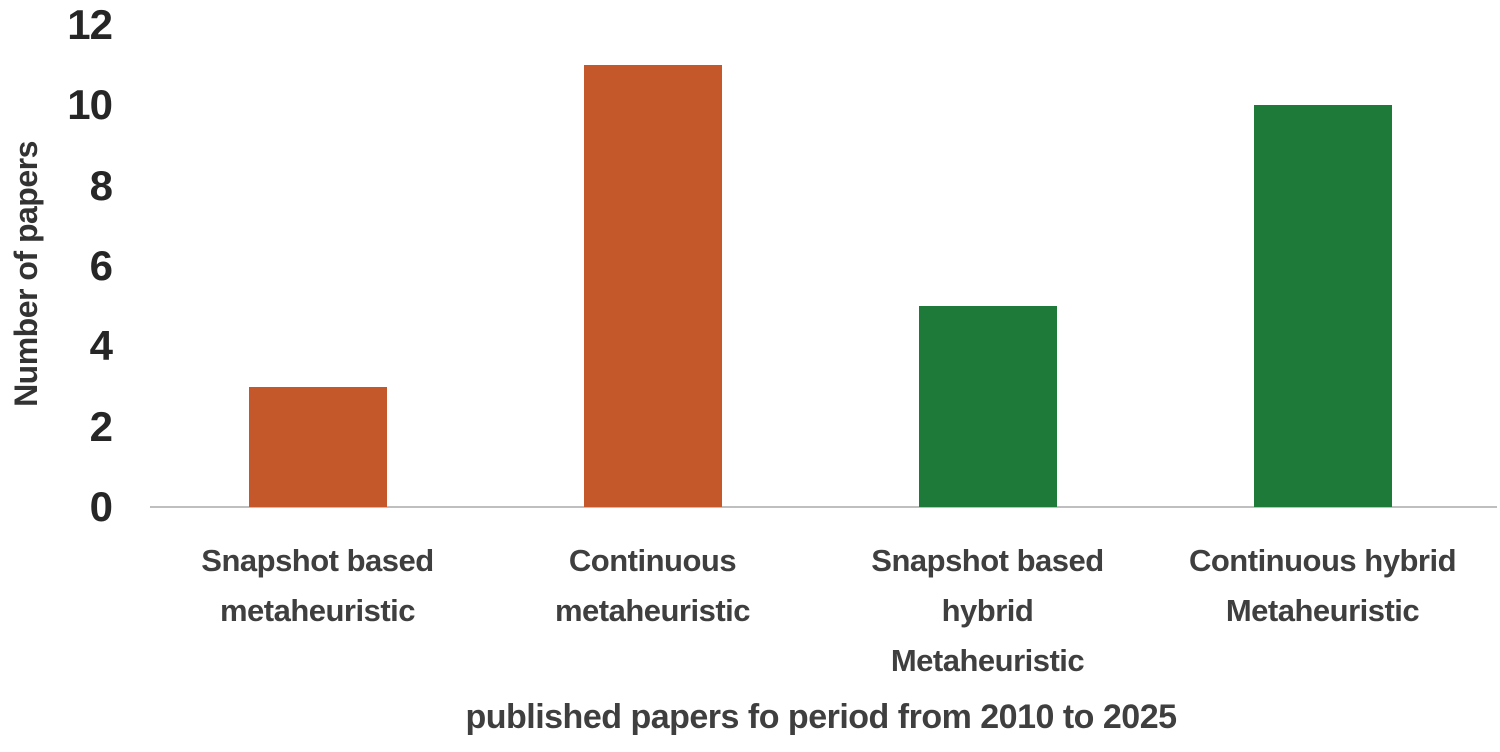 The width and height of the screenshot is (1500, 752). I want to click on y-tick-label: 0, so click(101, 506).